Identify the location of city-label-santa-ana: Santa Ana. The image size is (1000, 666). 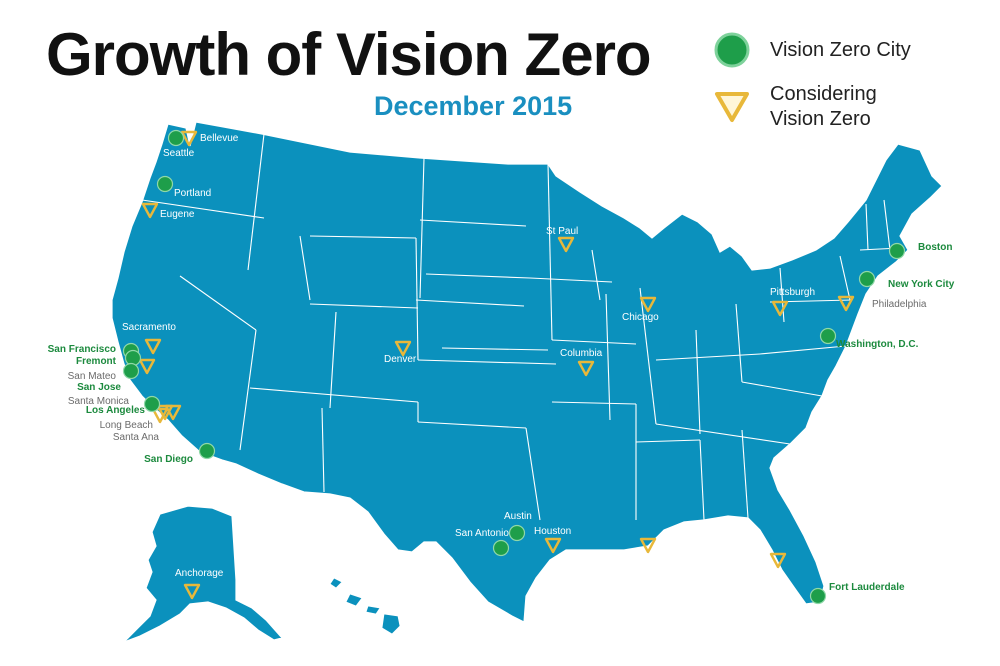
(136, 437).